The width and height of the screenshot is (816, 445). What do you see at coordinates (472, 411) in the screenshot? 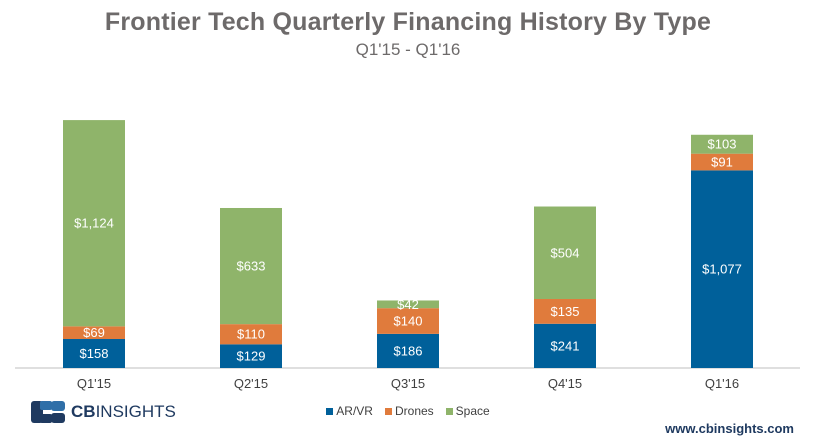
I see `legend-label: Space` at bounding box center [472, 411].